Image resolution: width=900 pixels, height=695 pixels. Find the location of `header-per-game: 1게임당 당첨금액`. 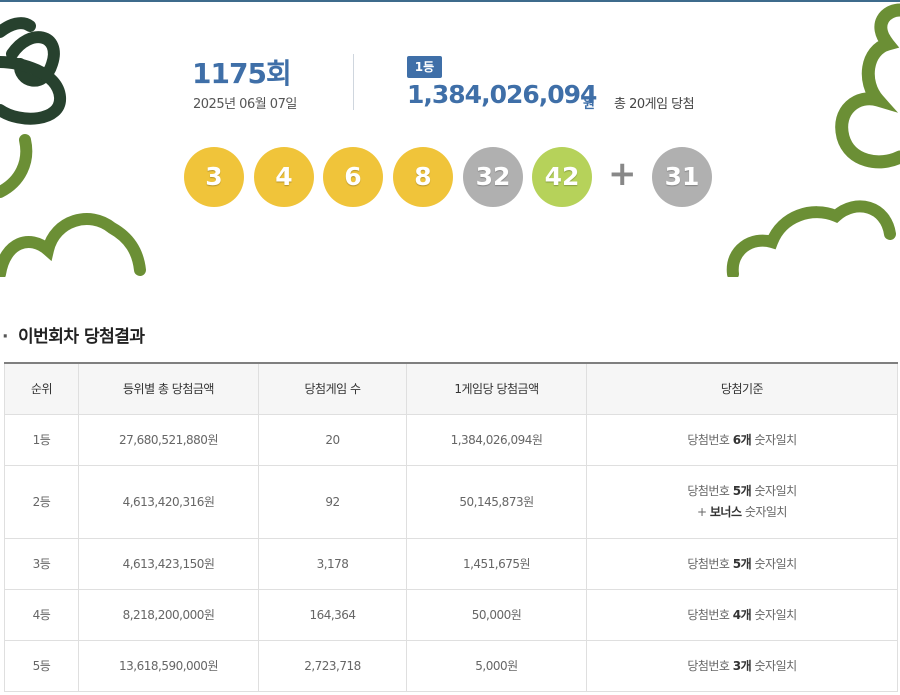

header-per-game: 1게임당 당첨금액 is located at coordinates (496, 388).